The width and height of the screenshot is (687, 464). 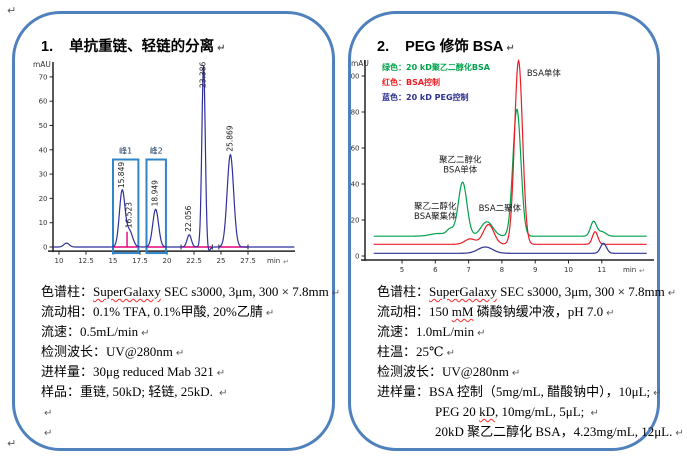 What do you see at coordinates (540, 391) in the screenshot?
I see `spec-value-segment: BSA 控制（5mg/mL, 醋酸钠中），10μL;` at bounding box center [540, 391].